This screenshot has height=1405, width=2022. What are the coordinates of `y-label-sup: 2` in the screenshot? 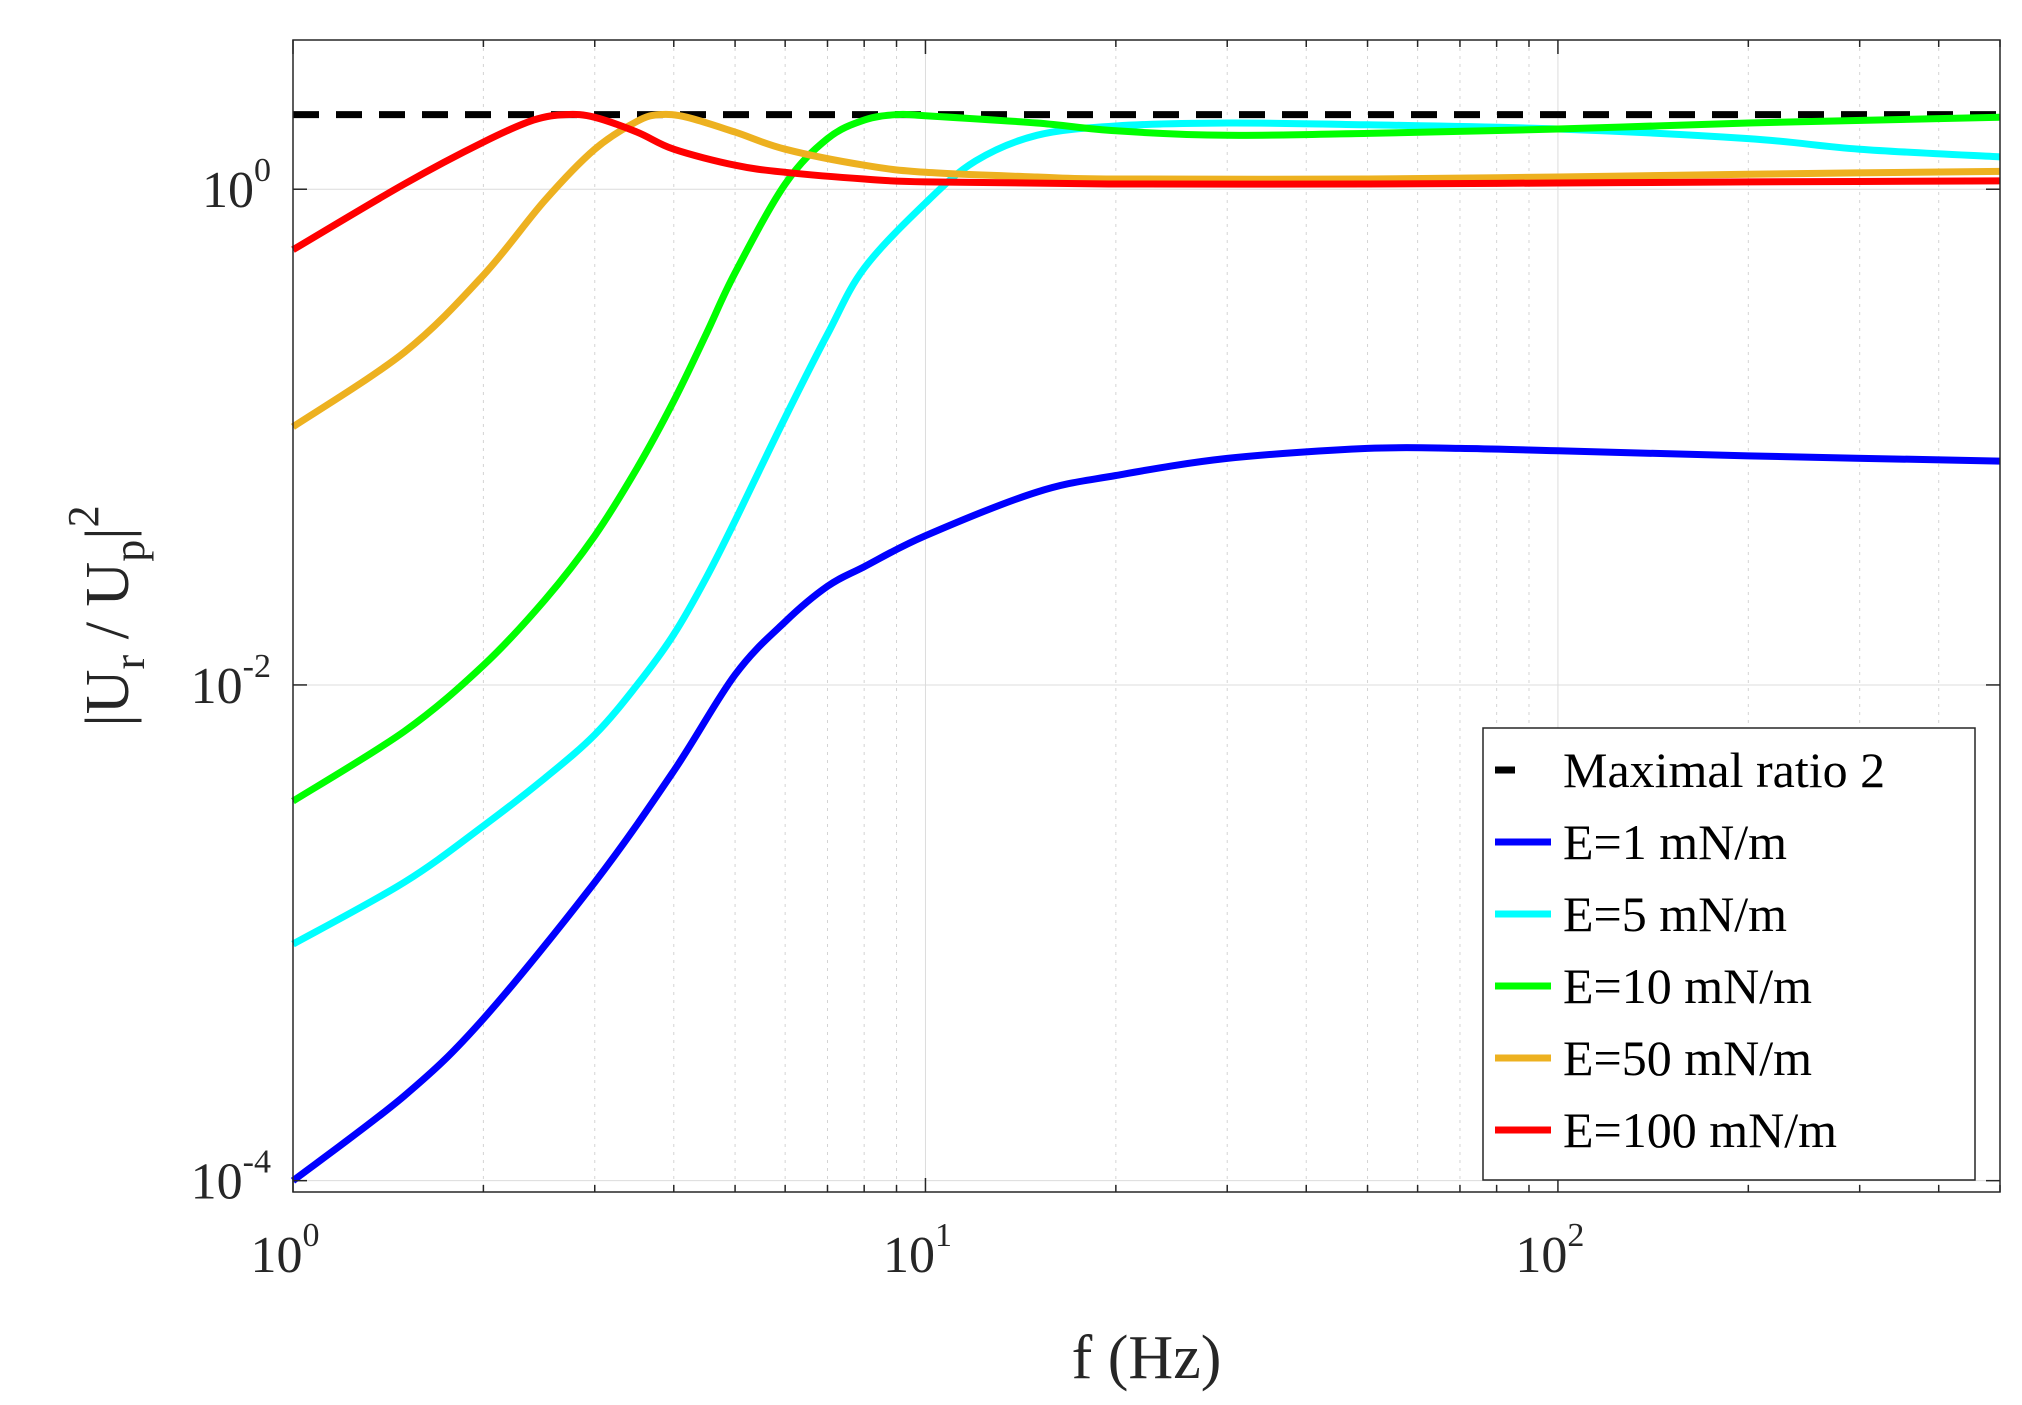 It's located at (83, 516).